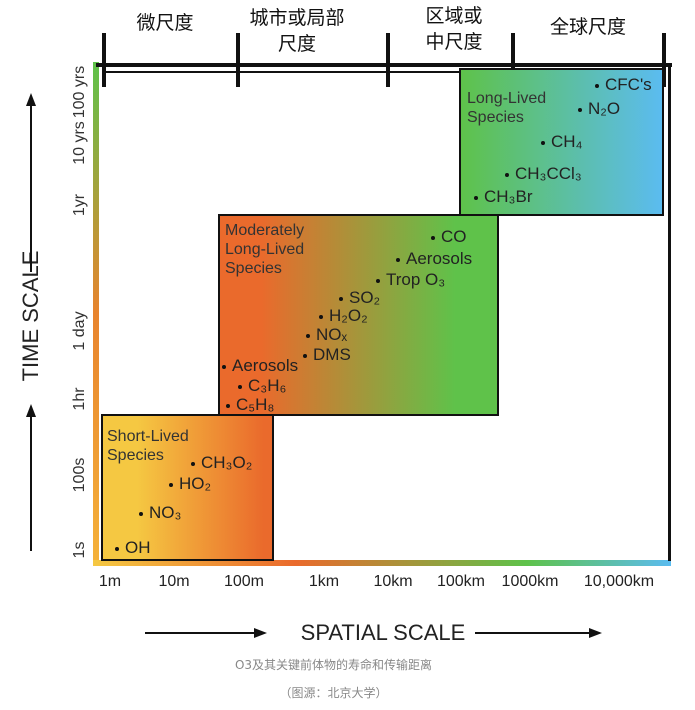  I want to click on species-label: C₅H₈, so click(250, 405).